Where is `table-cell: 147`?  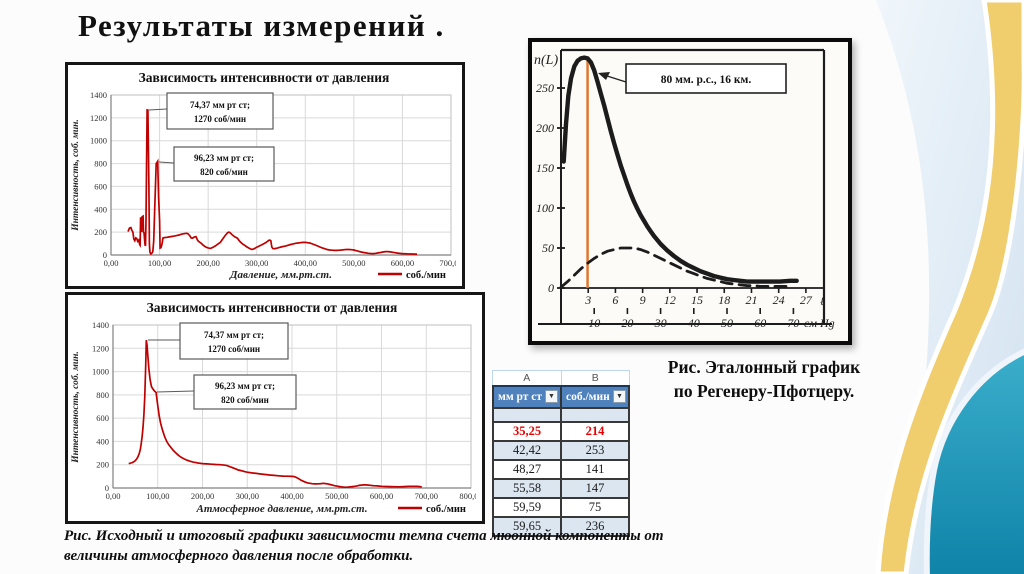 table-cell: 147 is located at coordinates (595, 488).